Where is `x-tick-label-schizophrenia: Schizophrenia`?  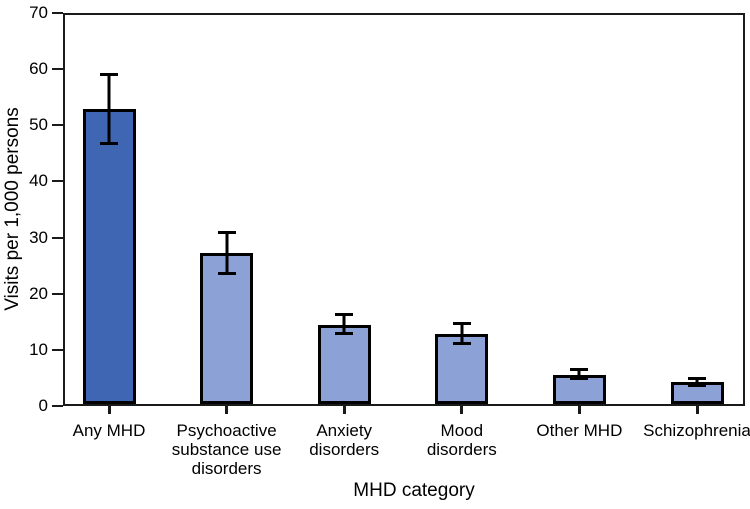
x-tick-label-schizophrenia: Schizophrenia is located at coordinates (696, 430).